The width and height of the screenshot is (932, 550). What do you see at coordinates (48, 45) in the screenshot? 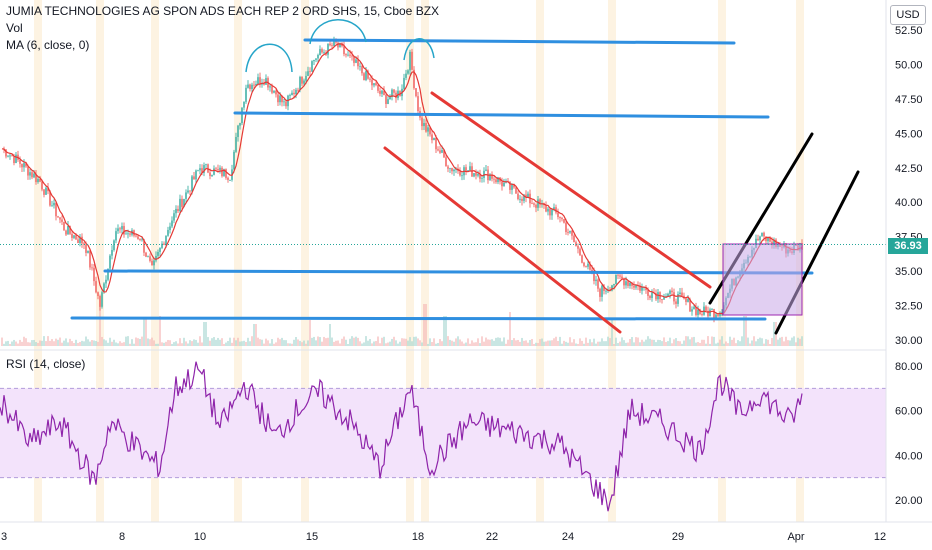
I see `ma-legend: MA (6, close, 0)` at bounding box center [48, 45].